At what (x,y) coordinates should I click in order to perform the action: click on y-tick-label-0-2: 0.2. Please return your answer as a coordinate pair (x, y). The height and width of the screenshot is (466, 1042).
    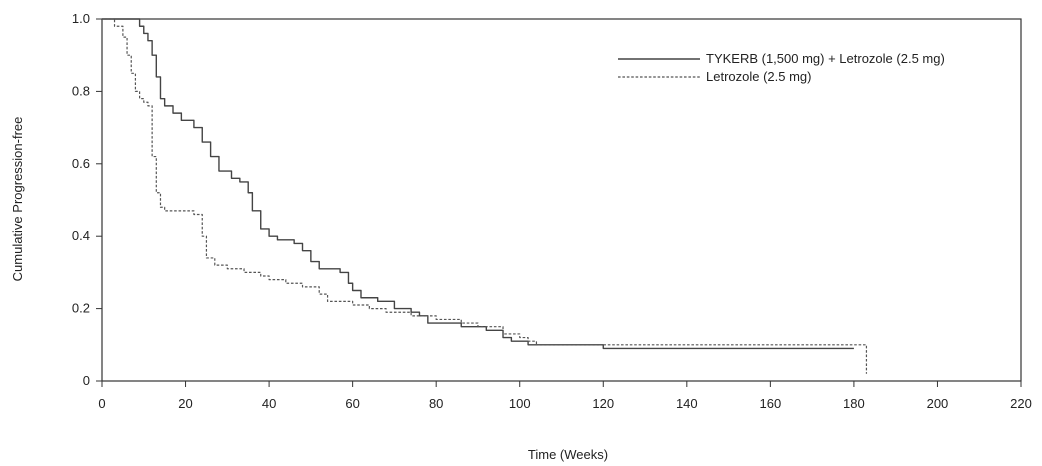
    Looking at the image, I should click on (81, 308).